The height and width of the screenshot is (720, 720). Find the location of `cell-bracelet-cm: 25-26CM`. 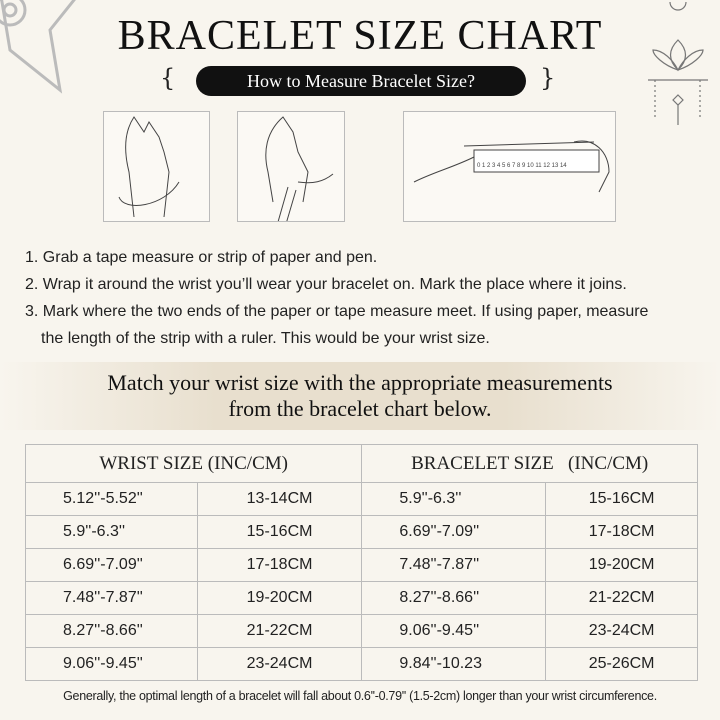

cell-bracelet-cm: 25-26CM is located at coordinates (621, 664).